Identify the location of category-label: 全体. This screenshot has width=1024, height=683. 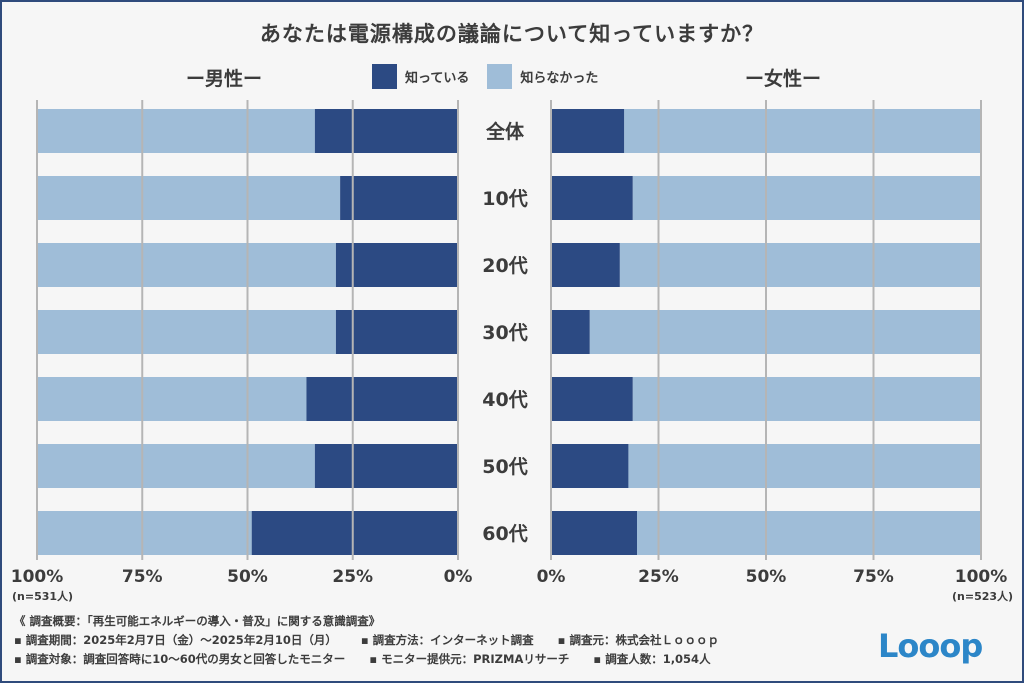
(505, 131).